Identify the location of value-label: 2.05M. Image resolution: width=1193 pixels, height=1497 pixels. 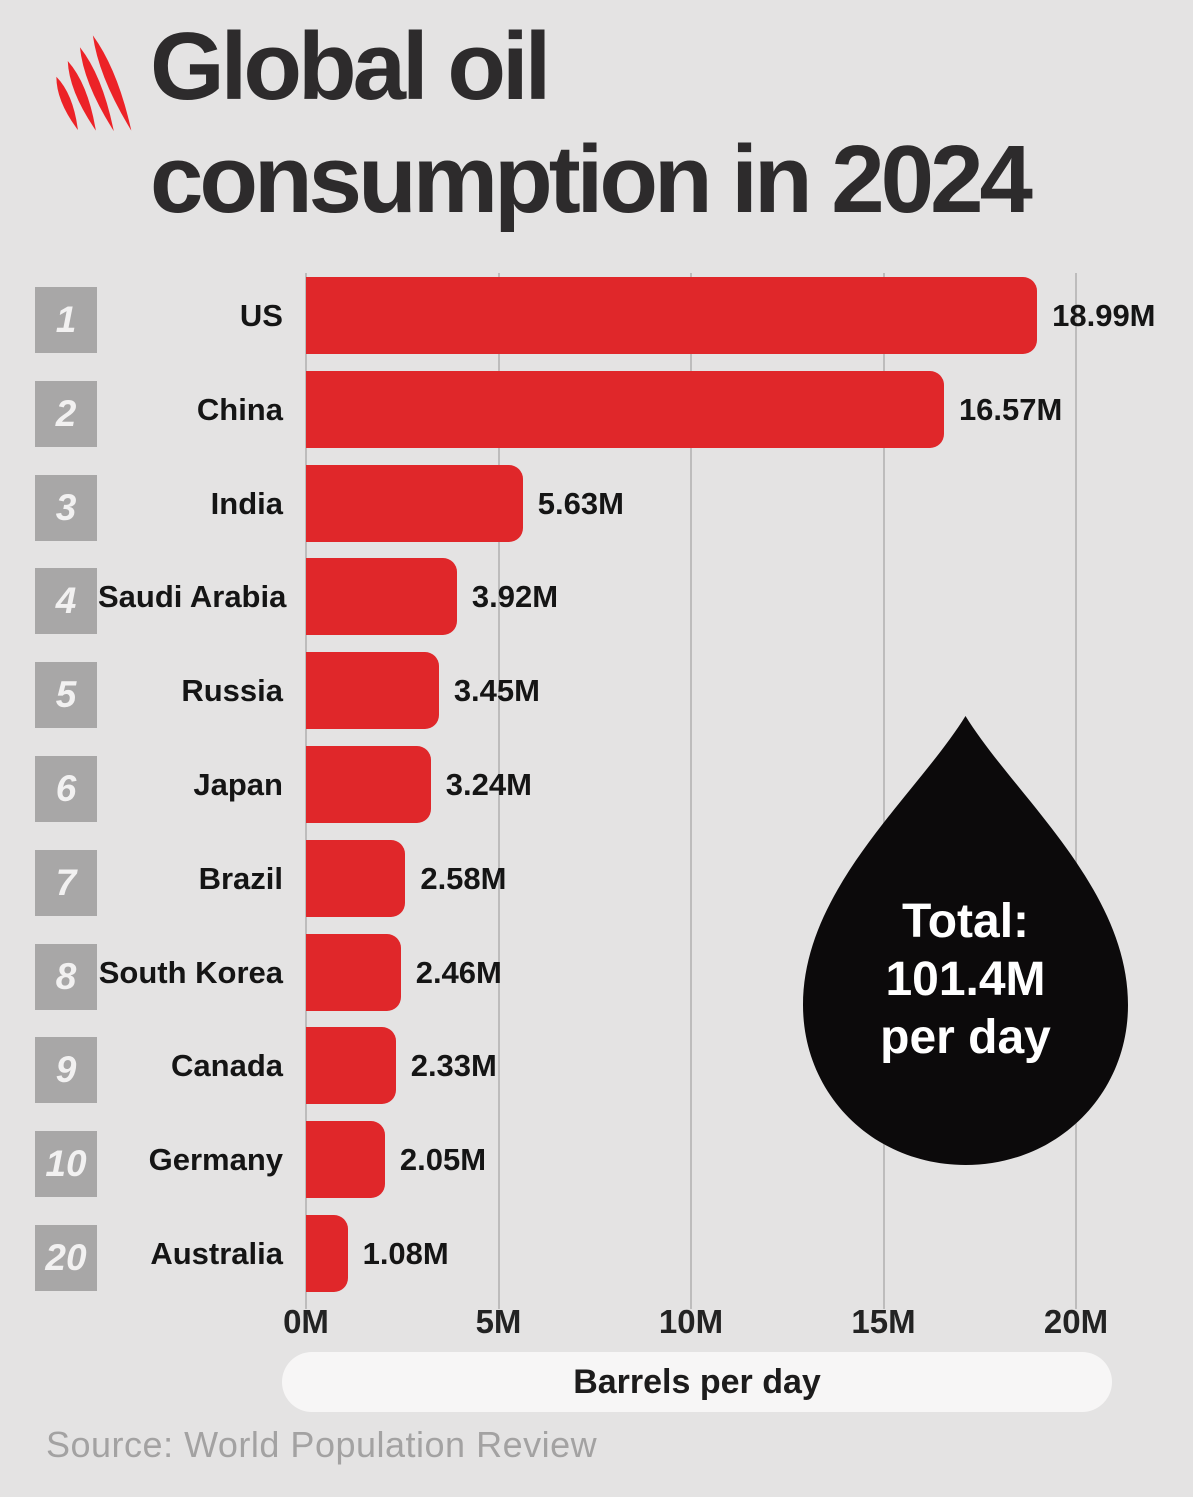
(443, 1160).